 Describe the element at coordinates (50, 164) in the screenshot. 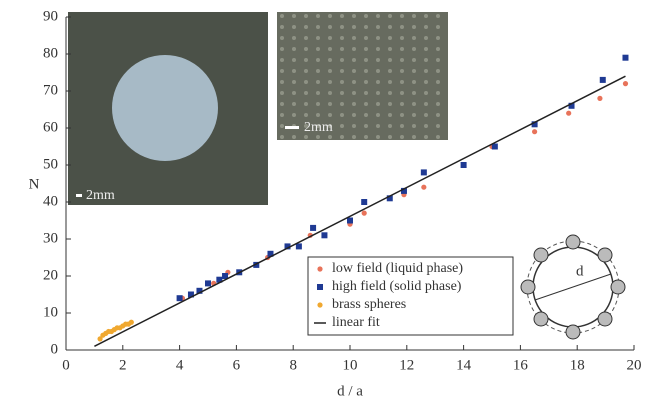

I see `y-tick-label: 50` at that location.